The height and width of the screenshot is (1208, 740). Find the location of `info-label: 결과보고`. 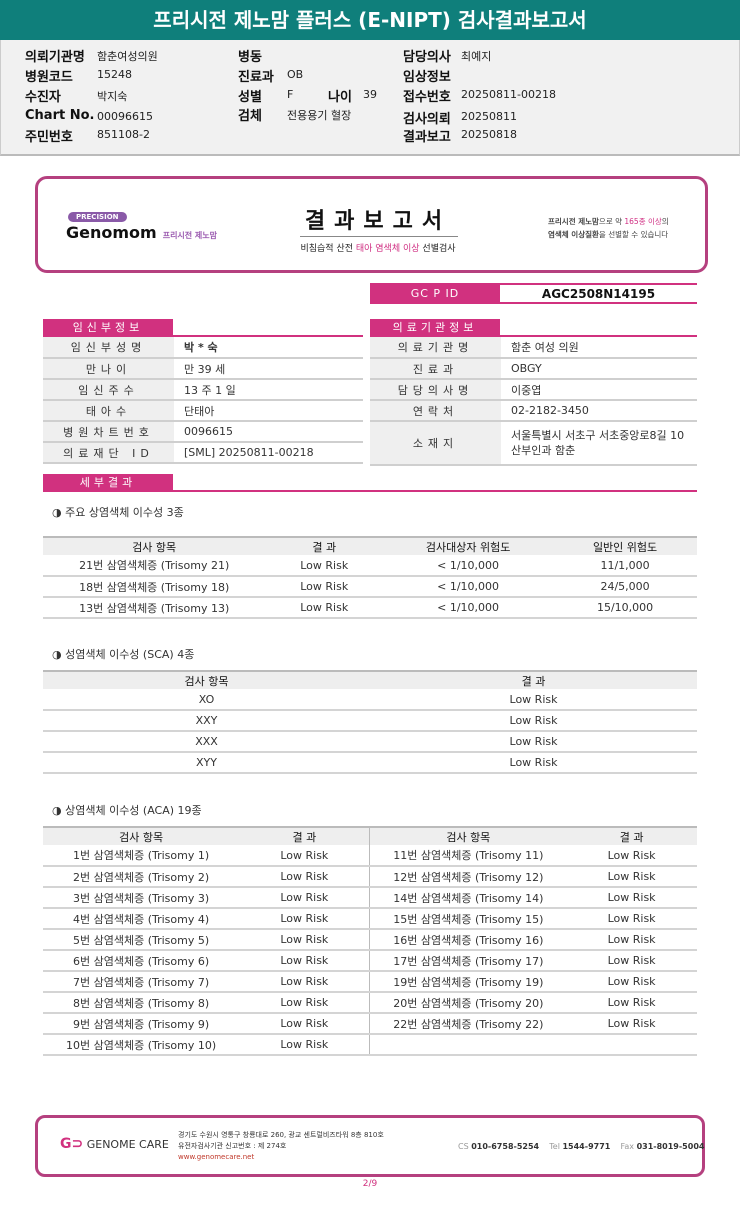

info-label: 결과보고 is located at coordinates (427, 137).